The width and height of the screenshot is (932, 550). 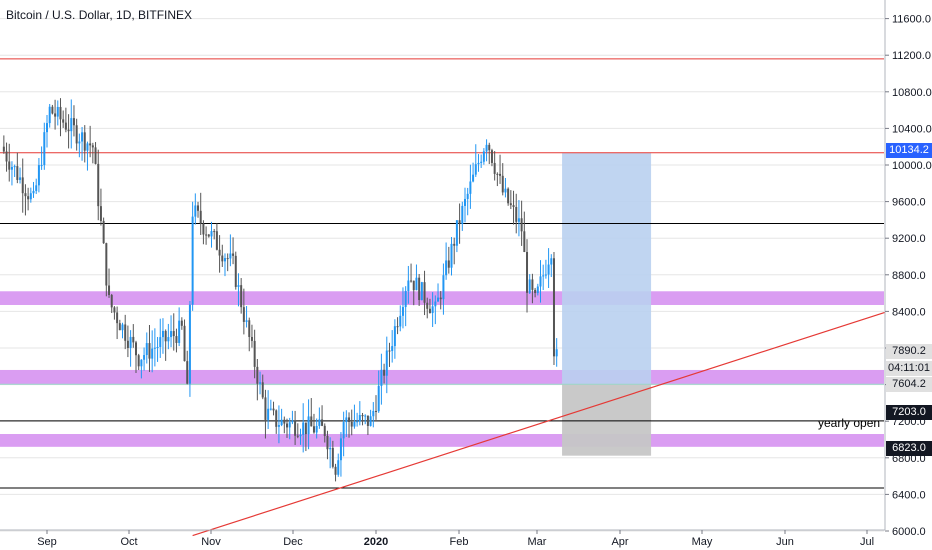 I want to click on price-tag-entry: 7604.2, so click(x=909, y=384).